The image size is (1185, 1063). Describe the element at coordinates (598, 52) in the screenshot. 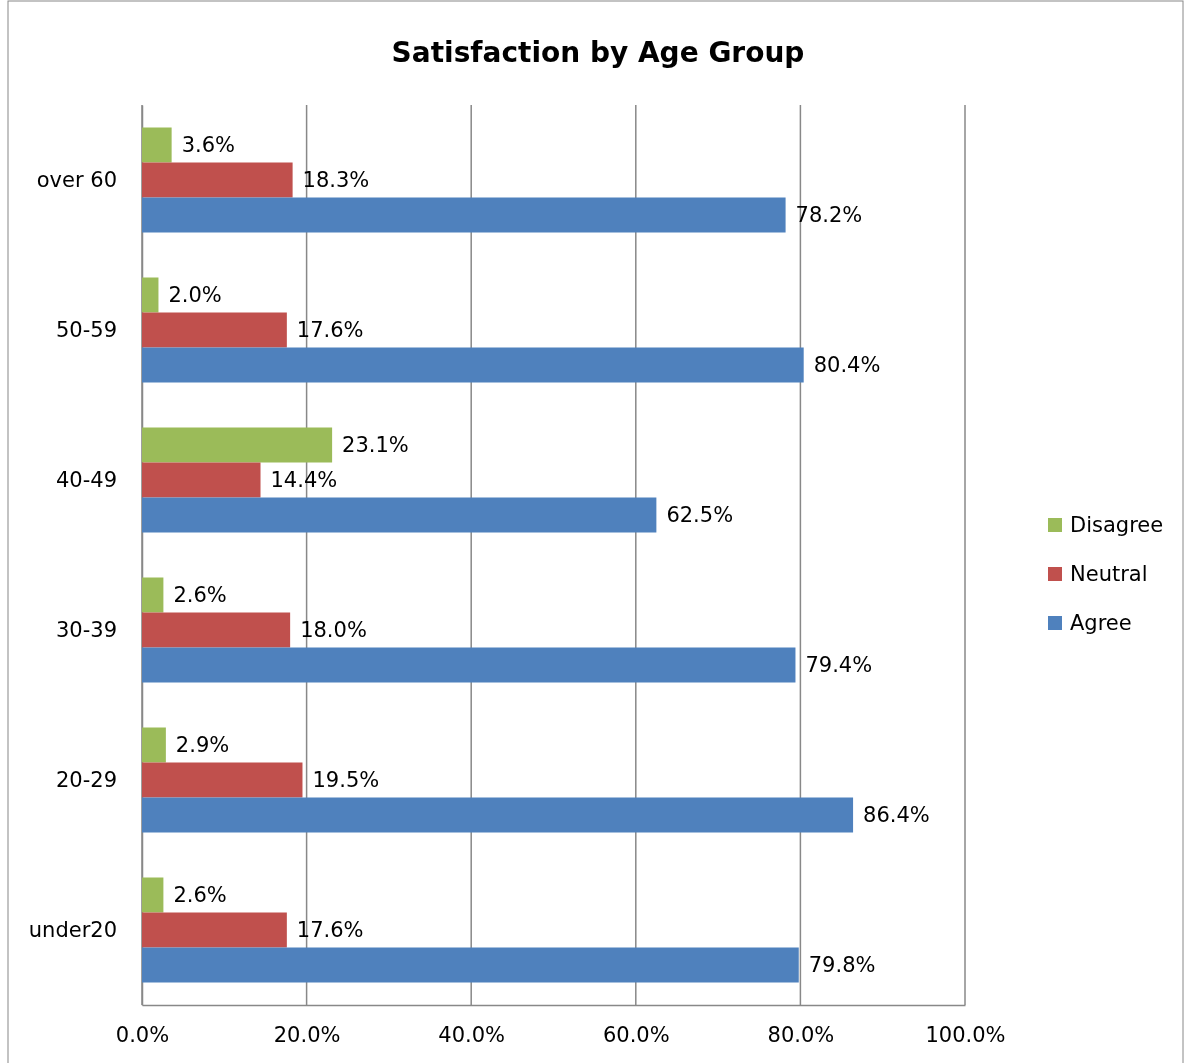

I see `chart-title: Satisfaction by Age Group` at that location.